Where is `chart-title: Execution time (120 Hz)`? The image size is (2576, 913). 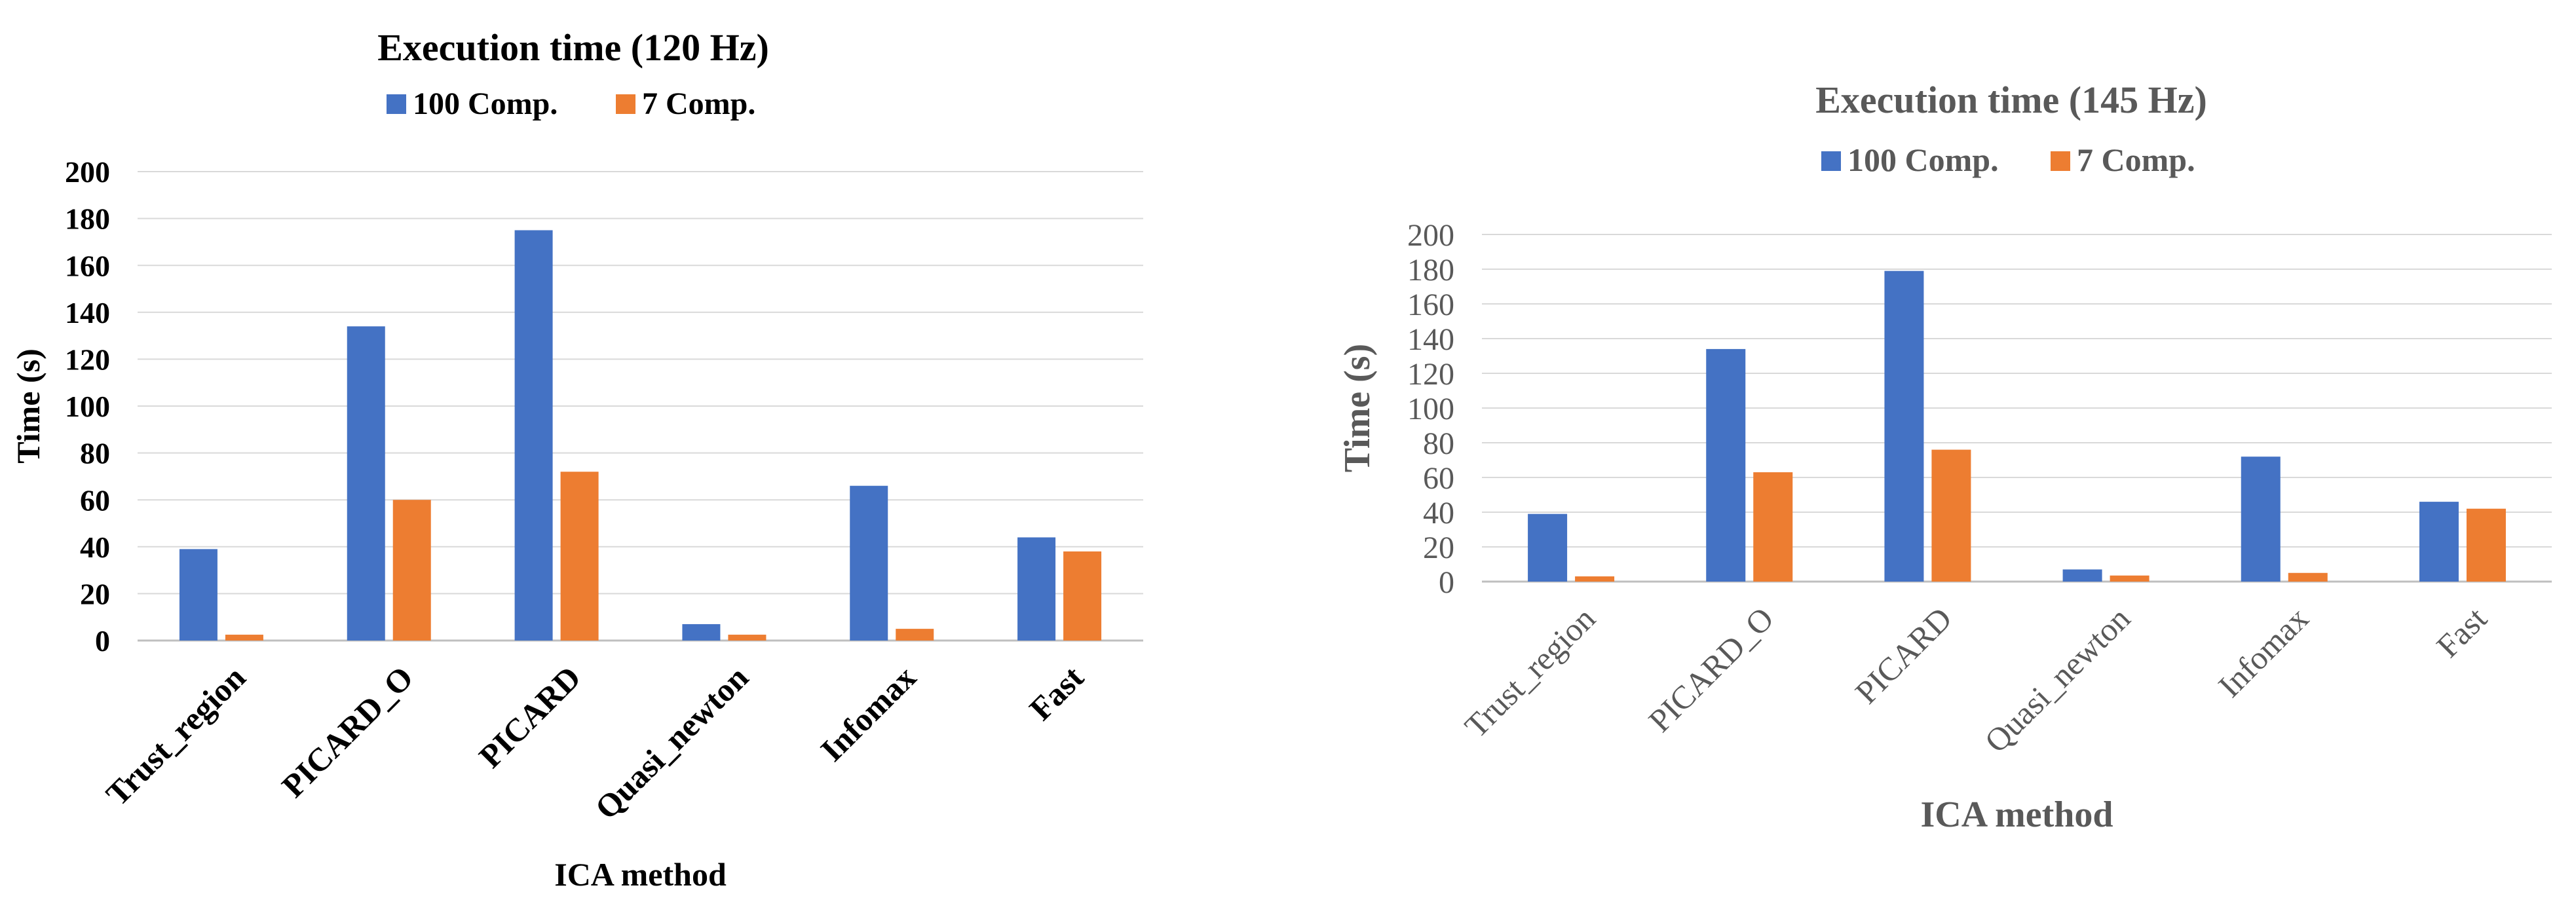 chart-title: Execution time (120 Hz) is located at coordinates (573, 47).